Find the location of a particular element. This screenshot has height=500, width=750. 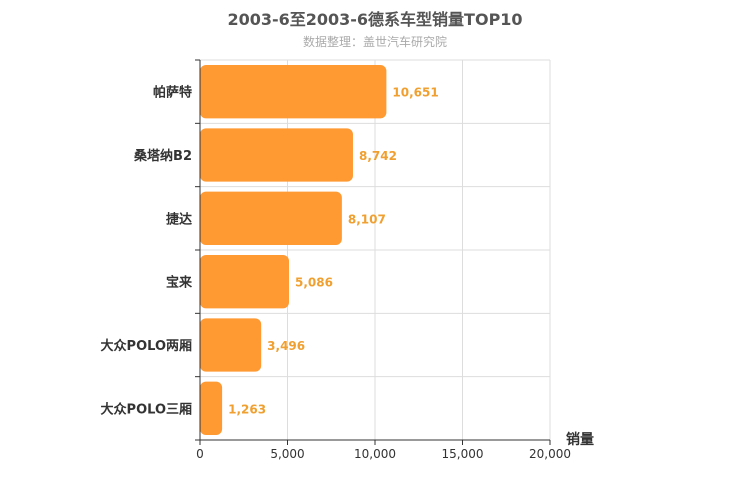

value-label: 3,496 is located at coordinates (286, 346).